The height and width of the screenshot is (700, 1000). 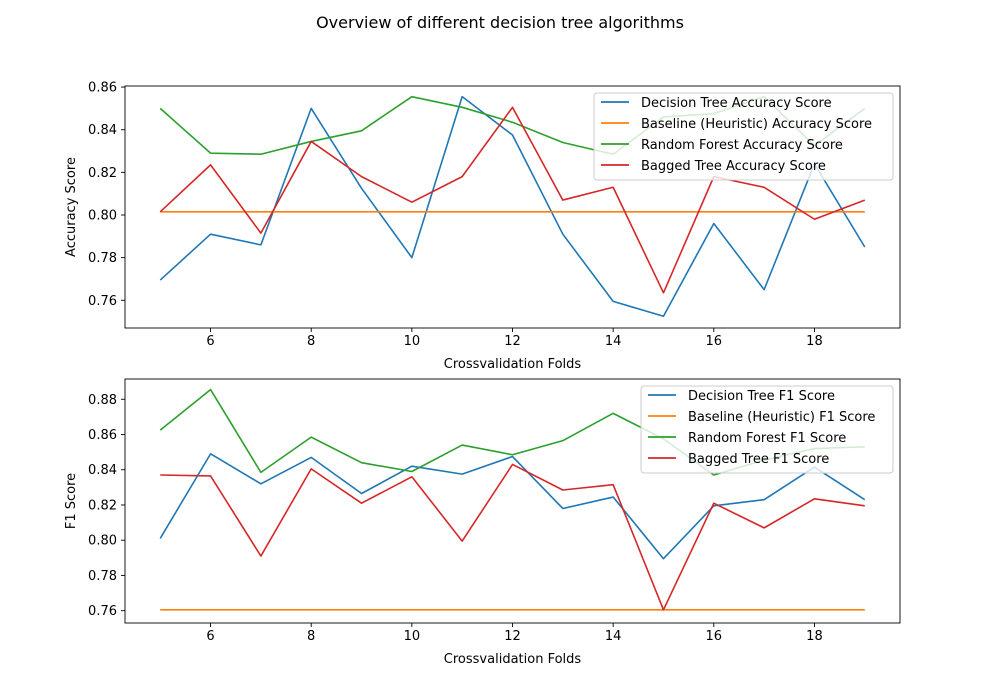 I want to click on legend-label-decision-tree-accuracy-score: Decision Tree Accuracy Score, so click(x=736, y=103).